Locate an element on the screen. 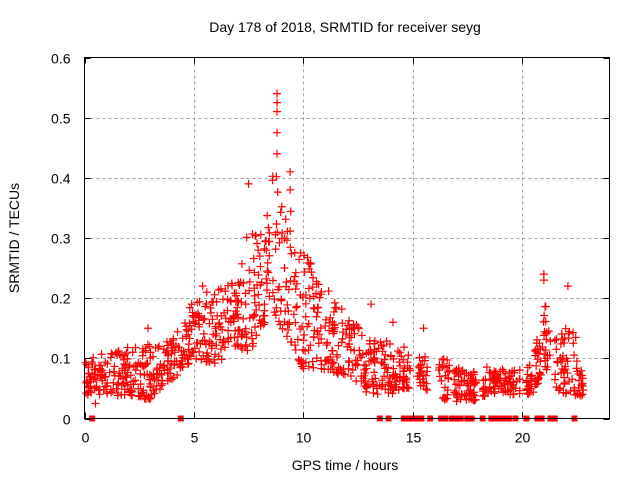  y-tick-labels: 0 0.1 0.2 0.3 0.4 0.5 0.6 is located at coordinates (61, 239).